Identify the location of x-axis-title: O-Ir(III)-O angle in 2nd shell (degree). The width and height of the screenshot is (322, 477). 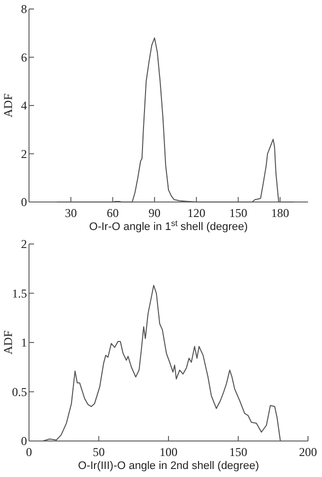
(168, 466).